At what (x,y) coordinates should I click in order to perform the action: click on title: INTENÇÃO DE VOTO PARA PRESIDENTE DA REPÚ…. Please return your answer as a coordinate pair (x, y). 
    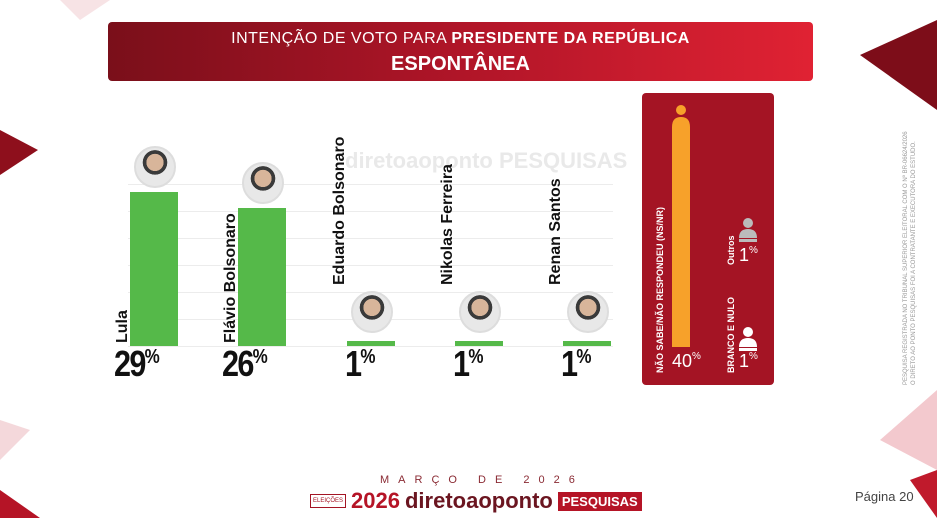
    Looking at the image, I should click on (460, 39).